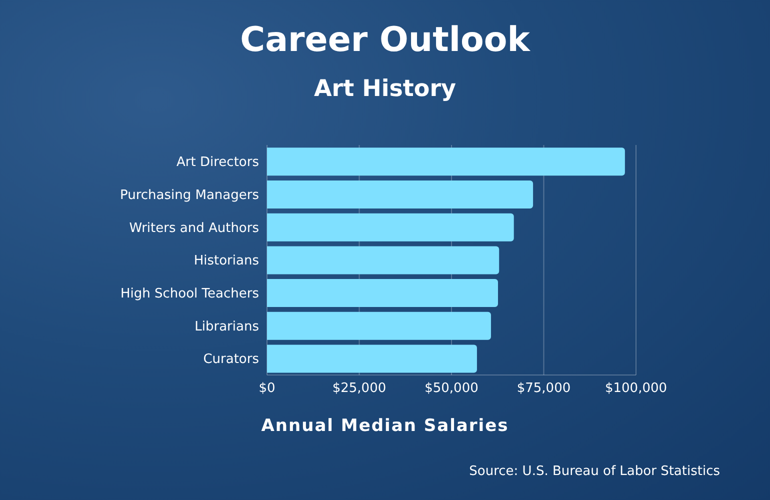 Image resolution: width=770 pixels, height=500 pixels. I want to click on y-tick-label: Librarians, so click(227, 326).